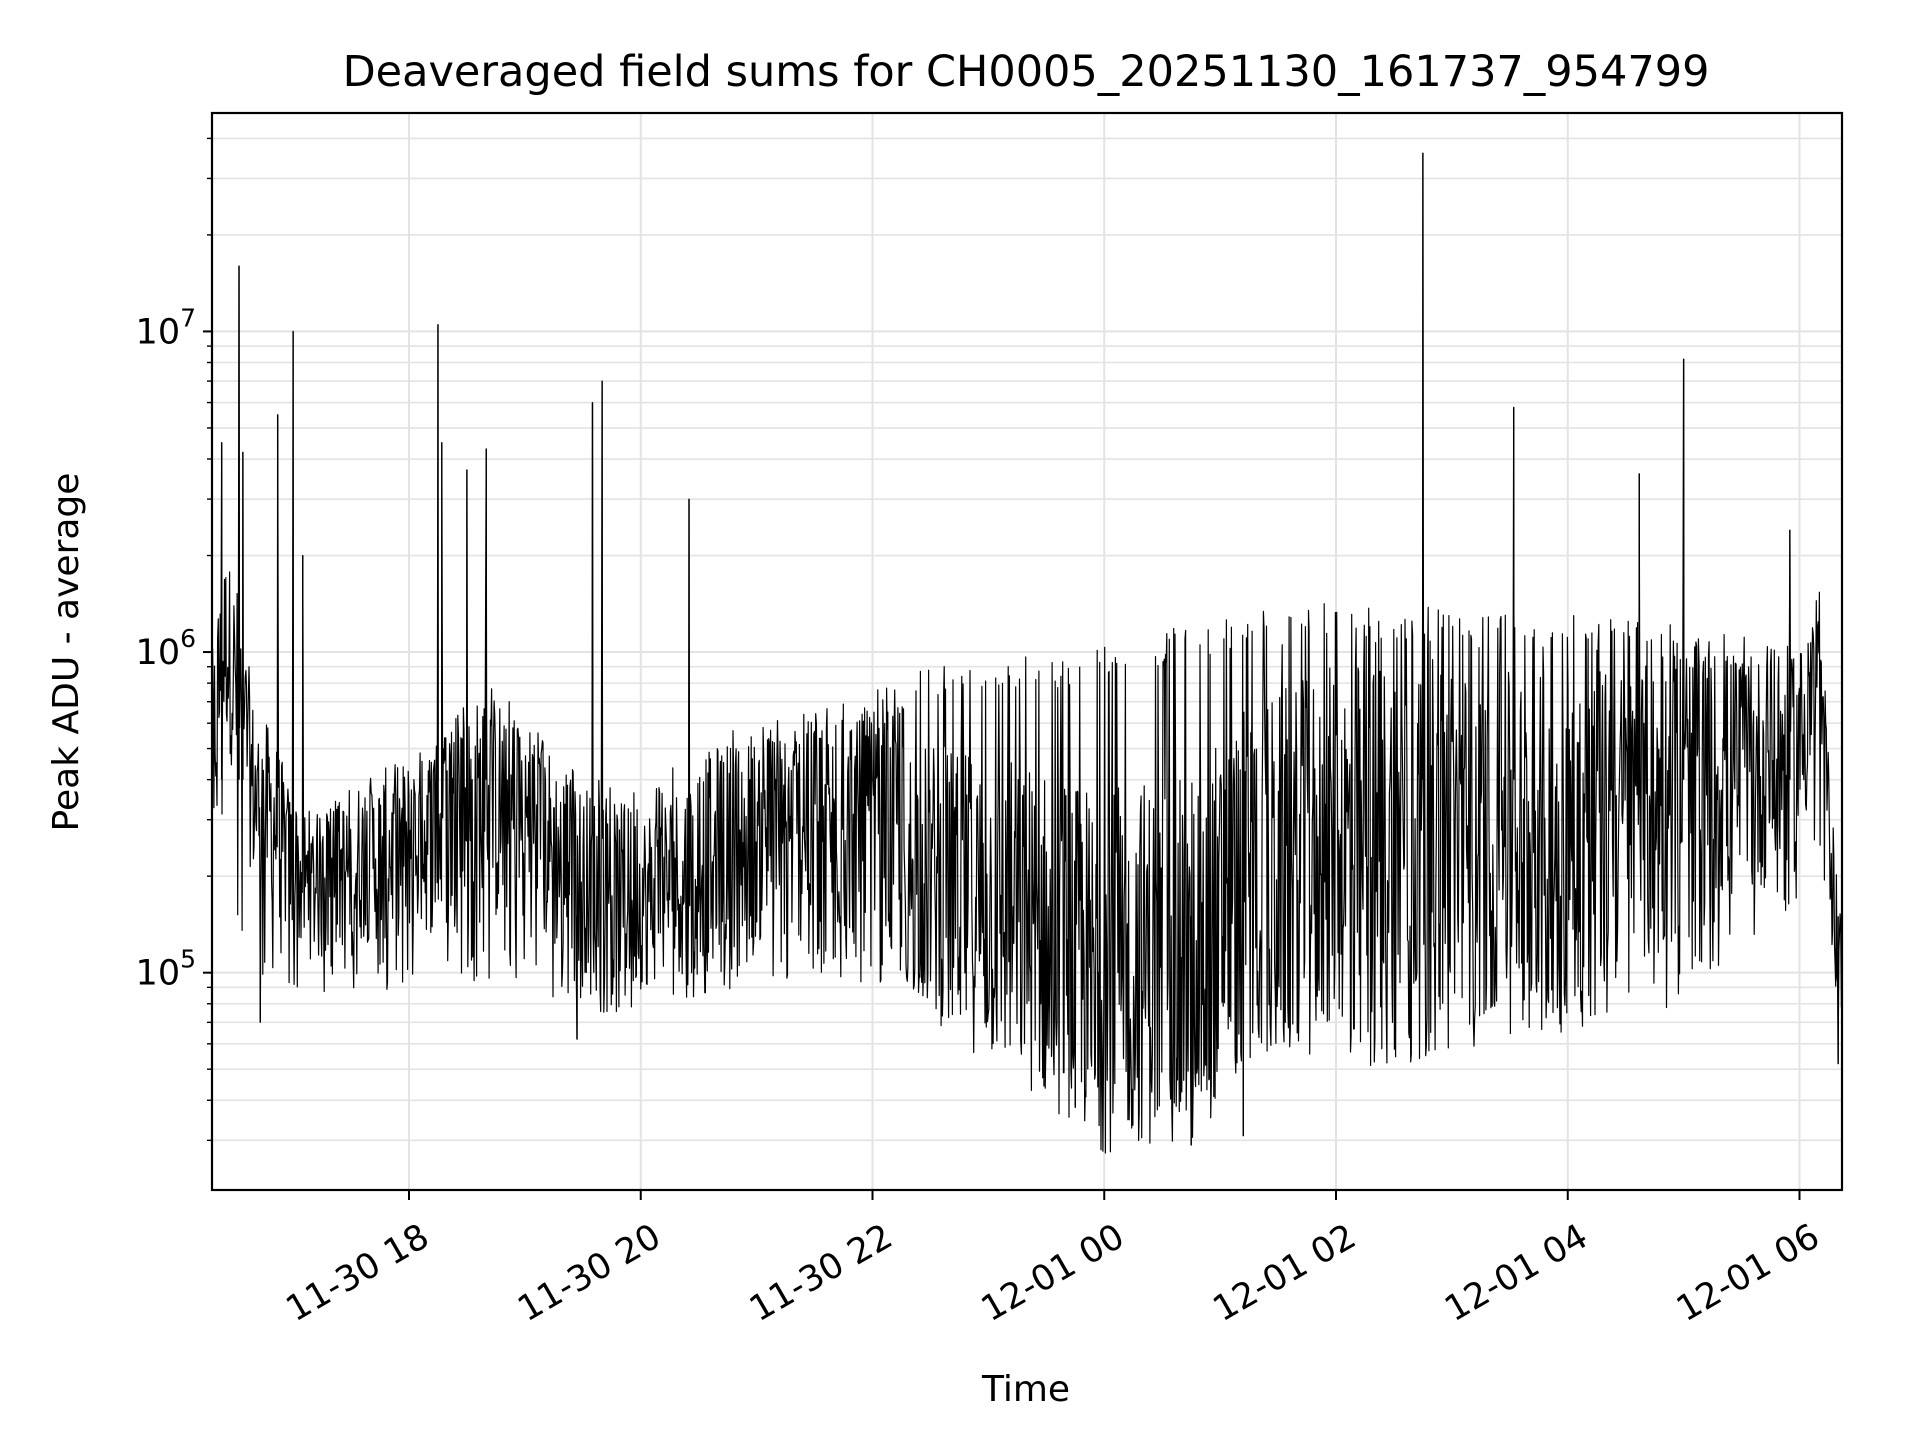  I want to click on y-tick-label: 10⁵, so click(166, 969).